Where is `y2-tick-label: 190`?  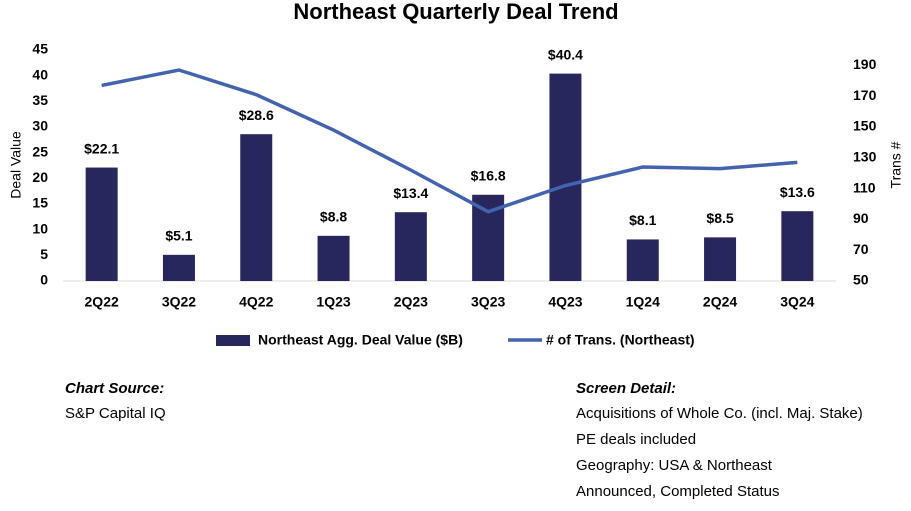 y2-tick-label: 190 is located at coordinates (865, 64).